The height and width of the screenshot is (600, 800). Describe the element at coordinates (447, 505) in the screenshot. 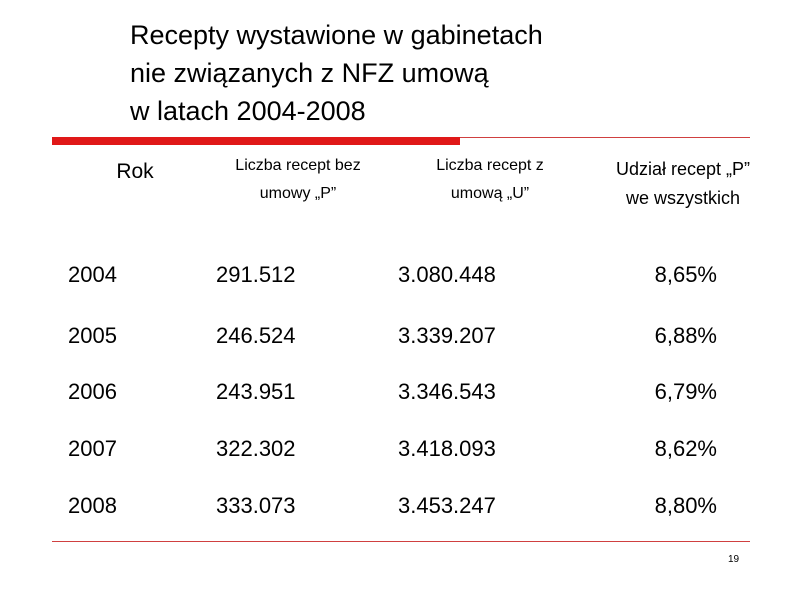

I see `table-cell: 3.453.247` at that location.